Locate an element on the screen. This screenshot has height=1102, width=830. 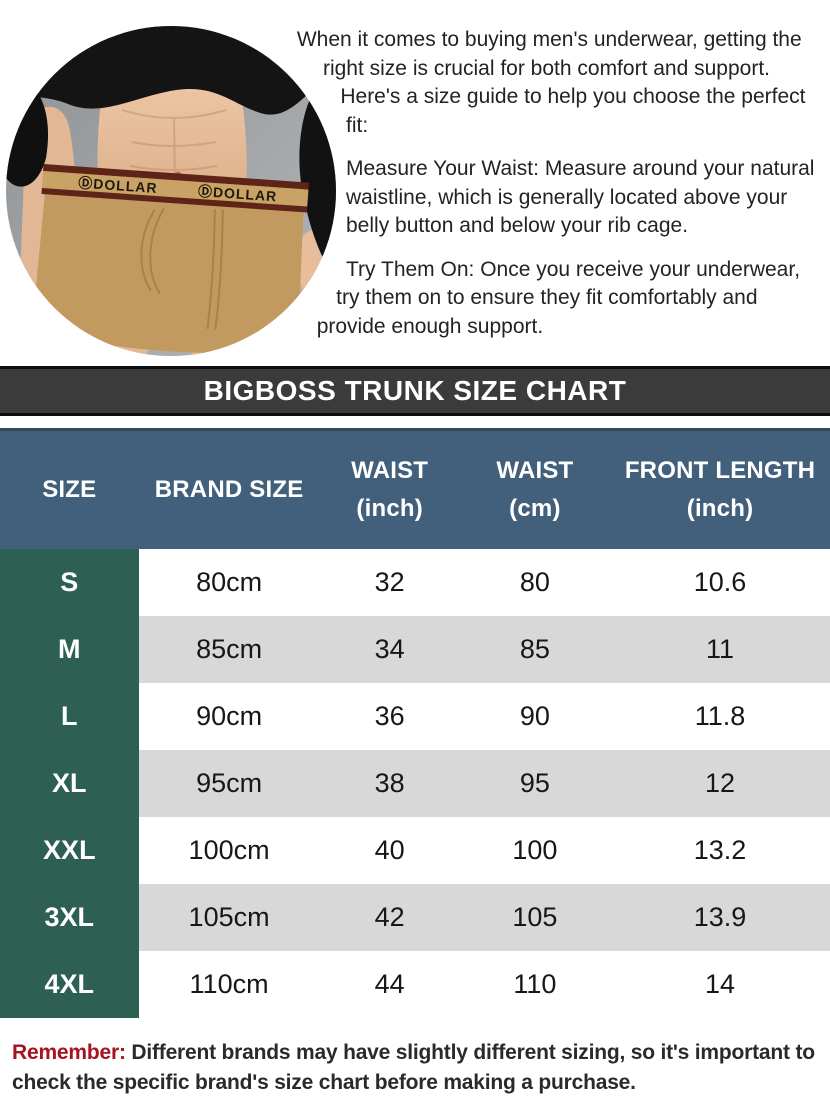
brand-size-cell: 110cm is located at coordinates (229, 984).